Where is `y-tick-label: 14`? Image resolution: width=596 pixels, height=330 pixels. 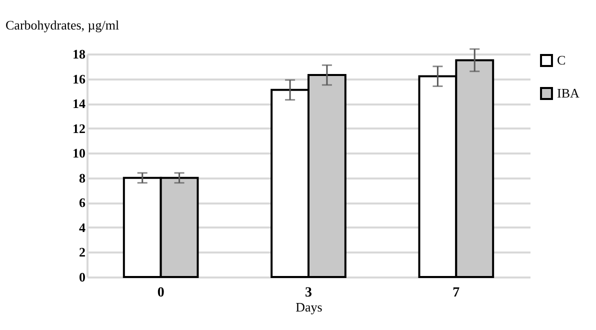 y-tick-label: 14 is located at coordinates (79, 104).